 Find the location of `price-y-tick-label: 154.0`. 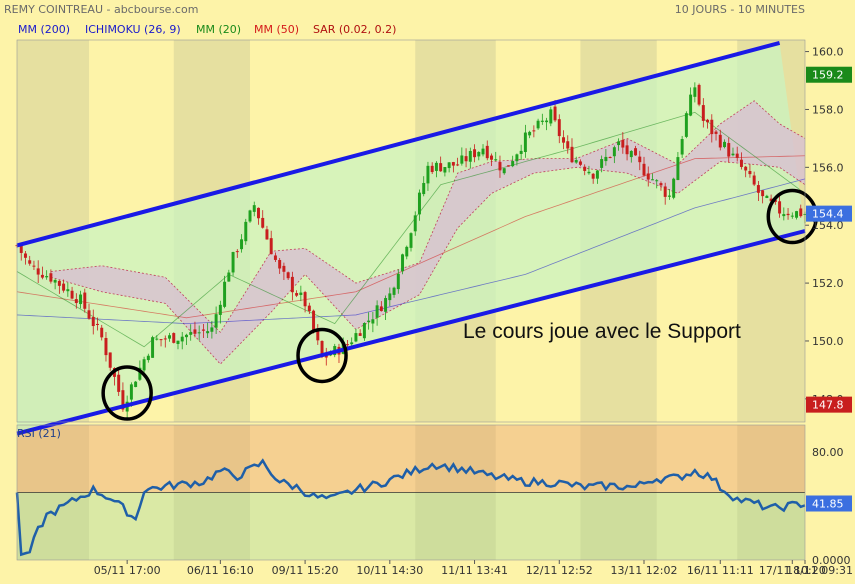

price-y-tick-label: 154.0 is located at coordinates (828, 225).